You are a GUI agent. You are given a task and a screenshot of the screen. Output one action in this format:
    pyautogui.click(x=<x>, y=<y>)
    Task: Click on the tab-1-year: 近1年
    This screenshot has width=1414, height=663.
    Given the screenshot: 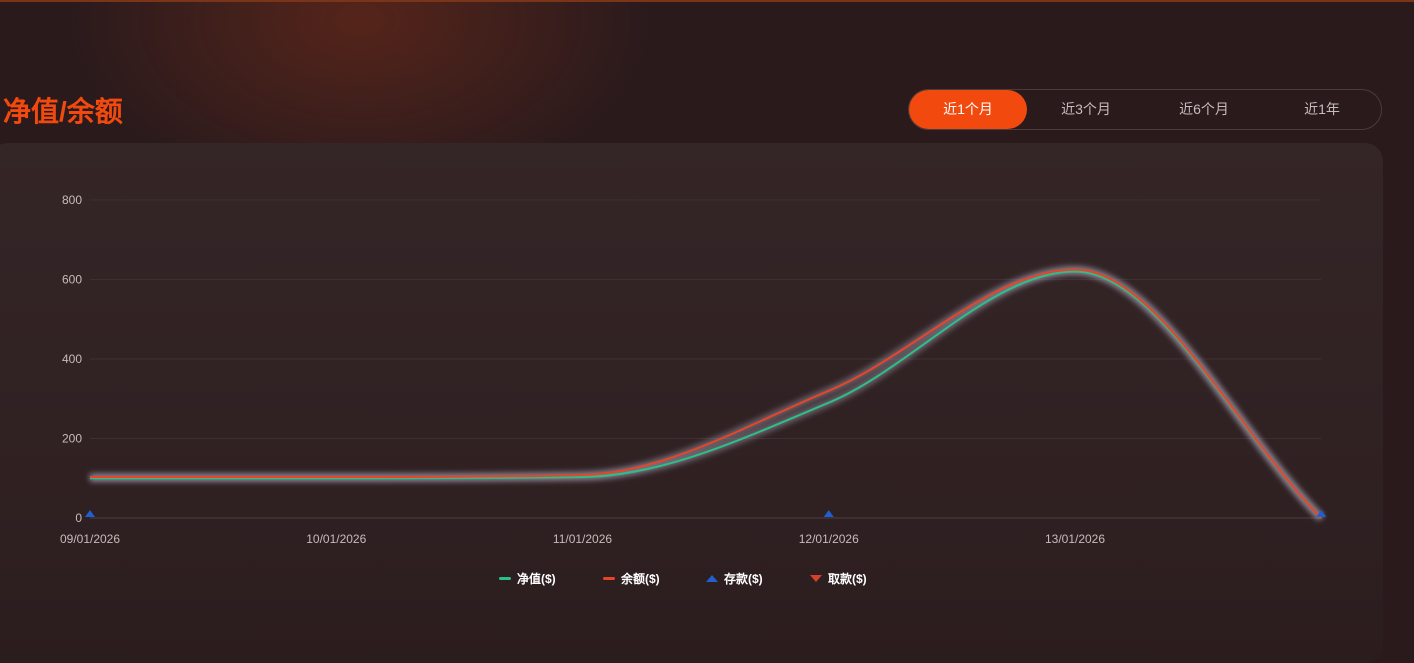 What is the action you would take?
    pyautogui.click(x=1322, y=109)
    